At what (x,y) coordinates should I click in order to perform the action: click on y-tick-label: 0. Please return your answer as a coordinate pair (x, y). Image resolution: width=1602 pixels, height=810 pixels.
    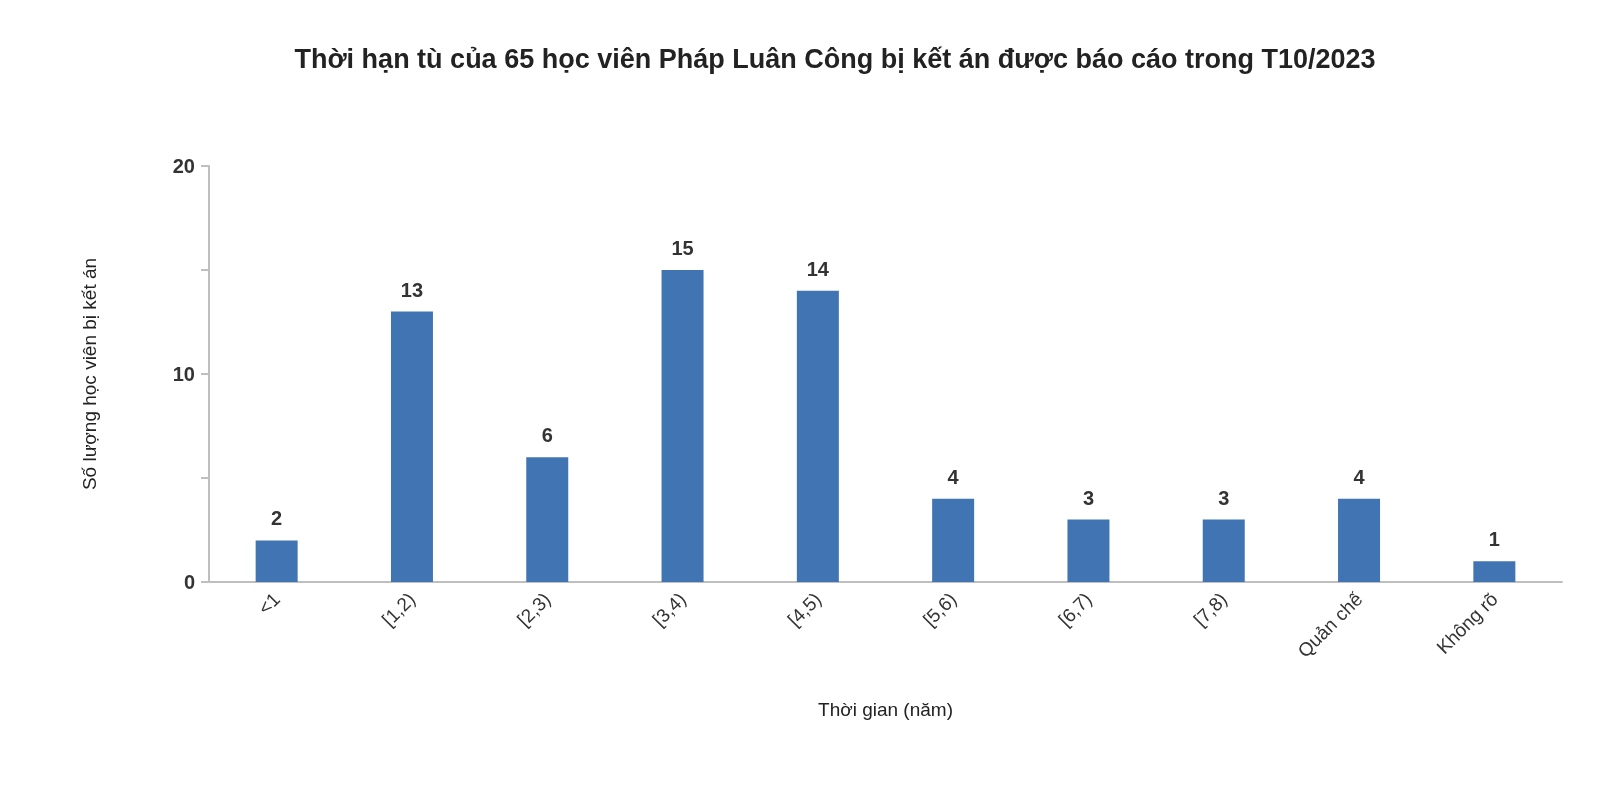
    Looking at the image, I should click on (189, 582).